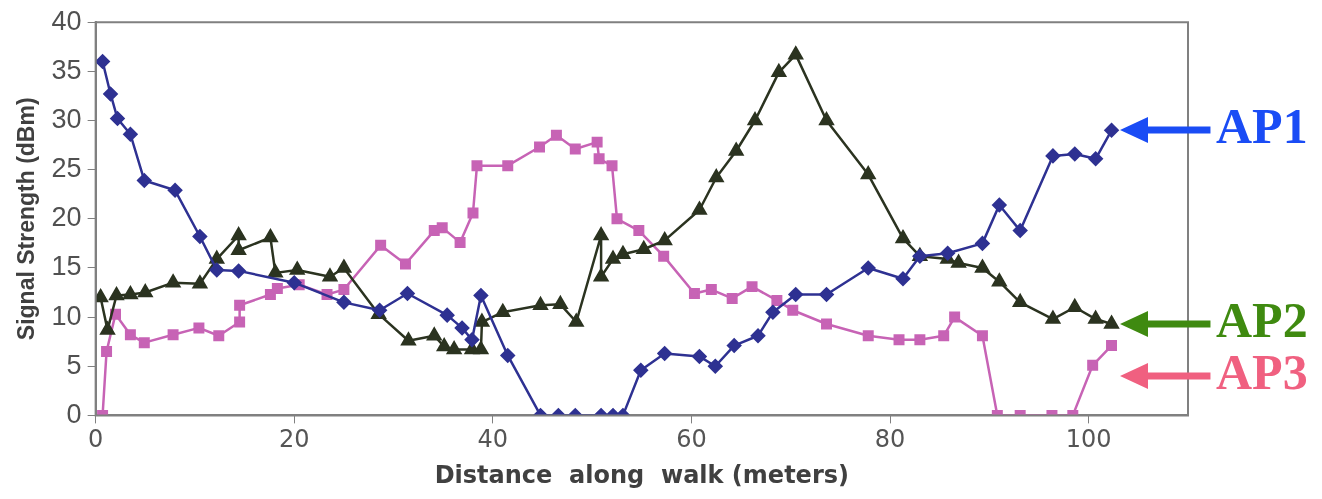  Describe the element at coordinates (294, 439) in the screenshot. I see `x-tick-label: 20` at that location.